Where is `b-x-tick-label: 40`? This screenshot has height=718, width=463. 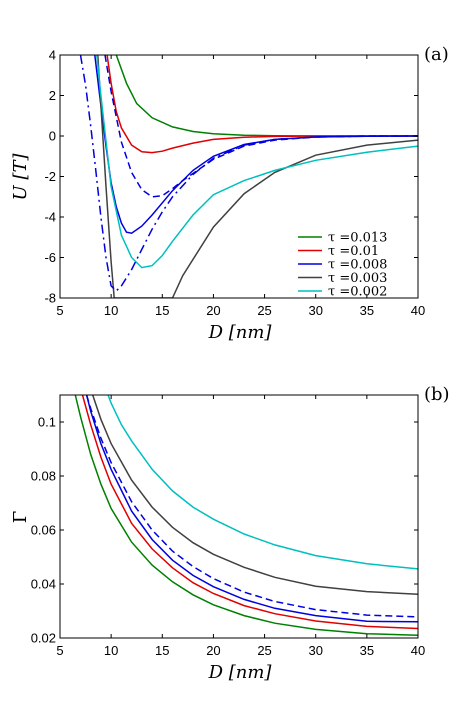
b-x-tick-label: 40 is located at coordinates (418, 650).